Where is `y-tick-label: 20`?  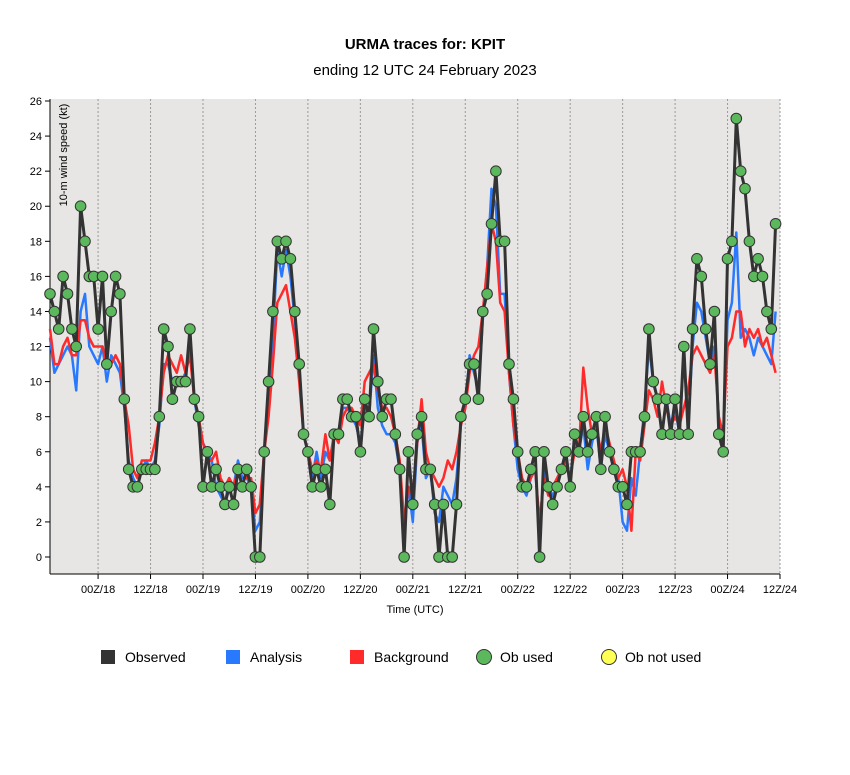 y-tick-label: 20 is located at coordinates (36, 207).